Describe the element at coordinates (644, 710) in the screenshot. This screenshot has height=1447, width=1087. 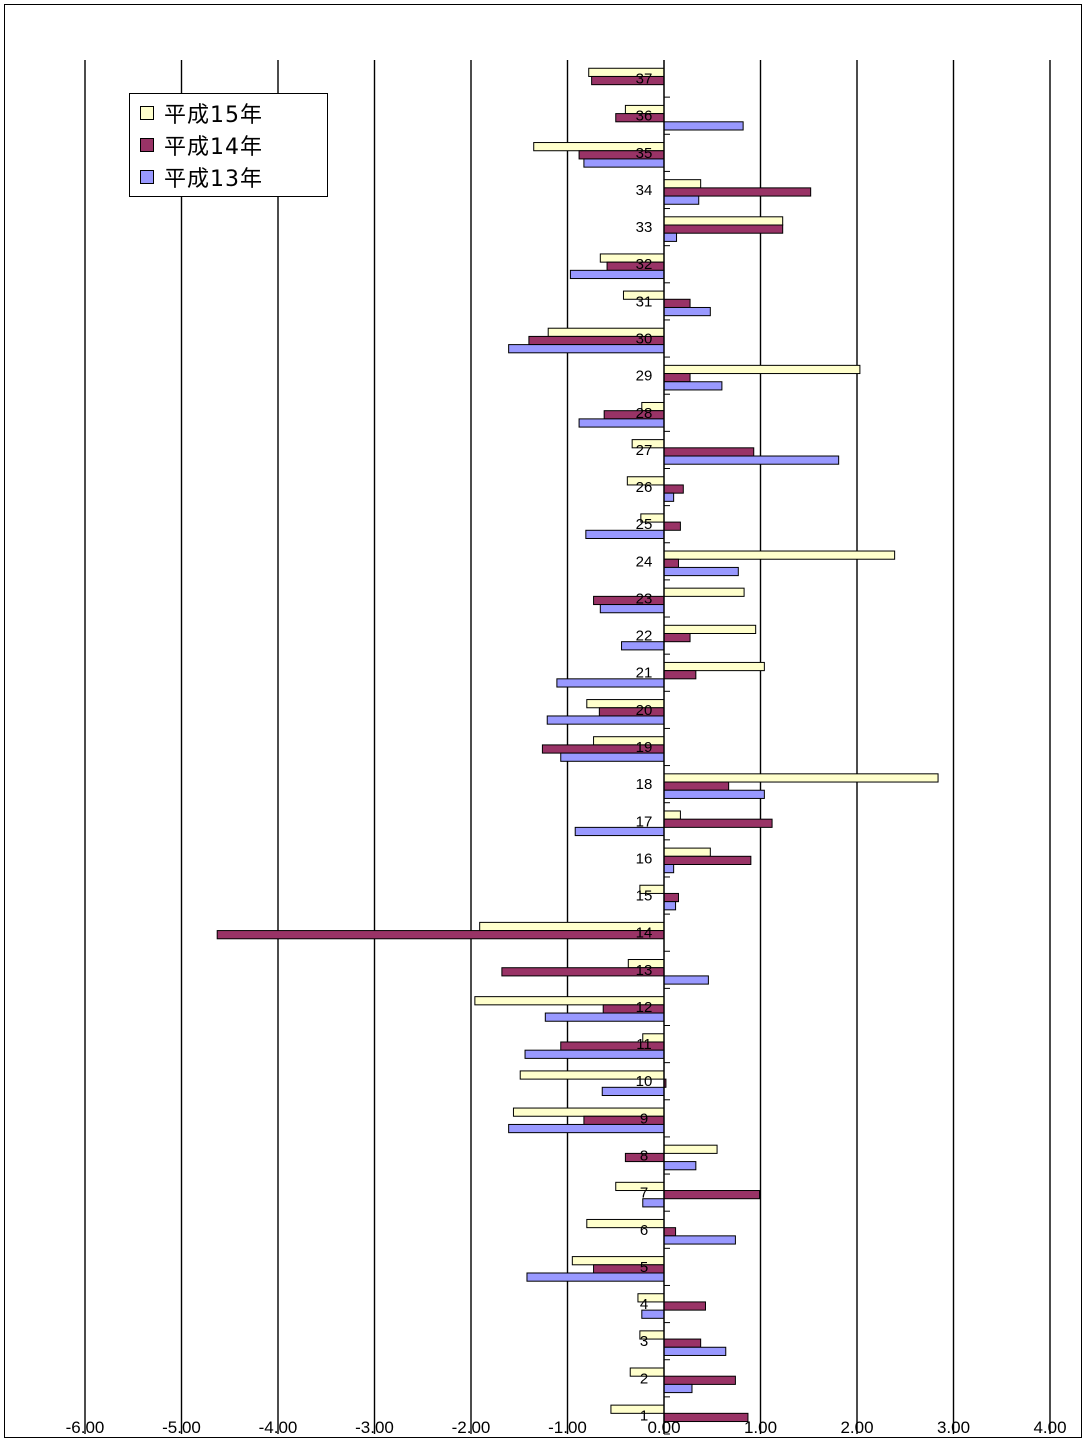
I see `category-label: 20` at that location.